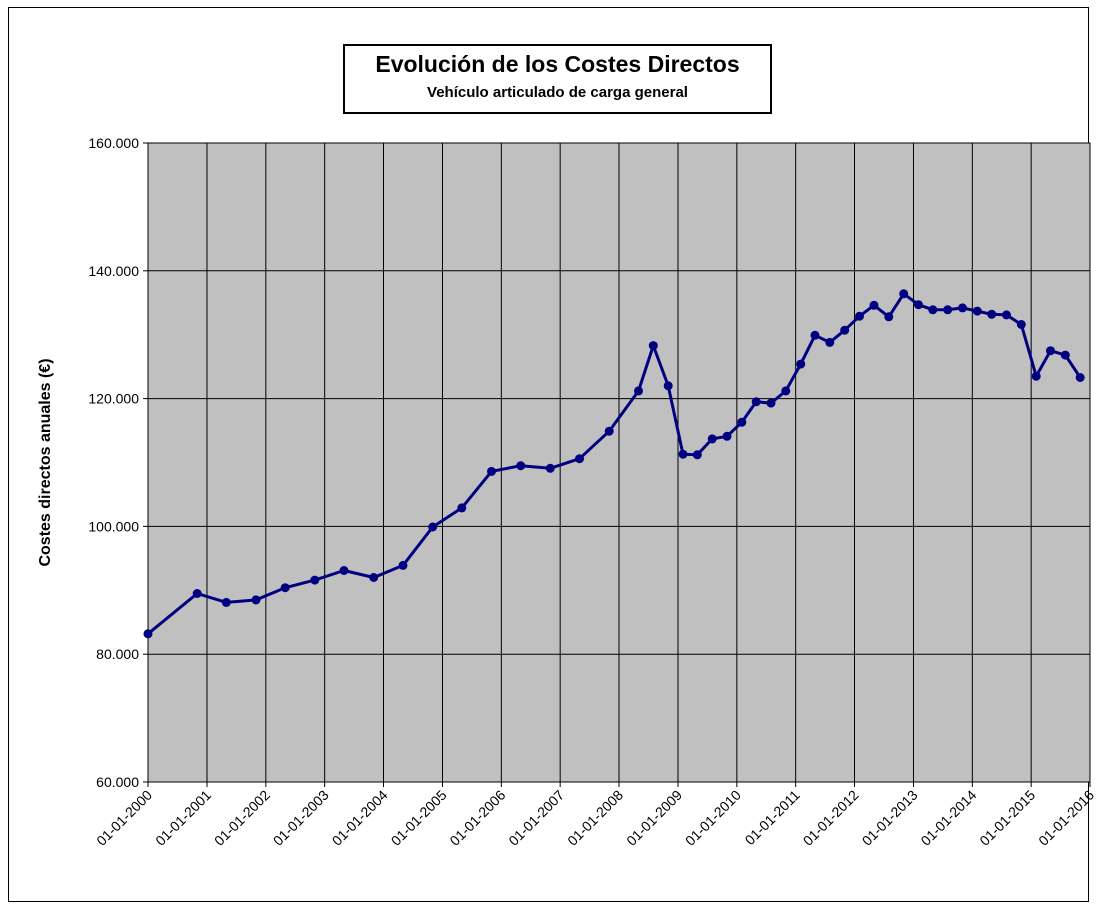  I want to click on y-tick-label: 120.000, so click(113, 399).